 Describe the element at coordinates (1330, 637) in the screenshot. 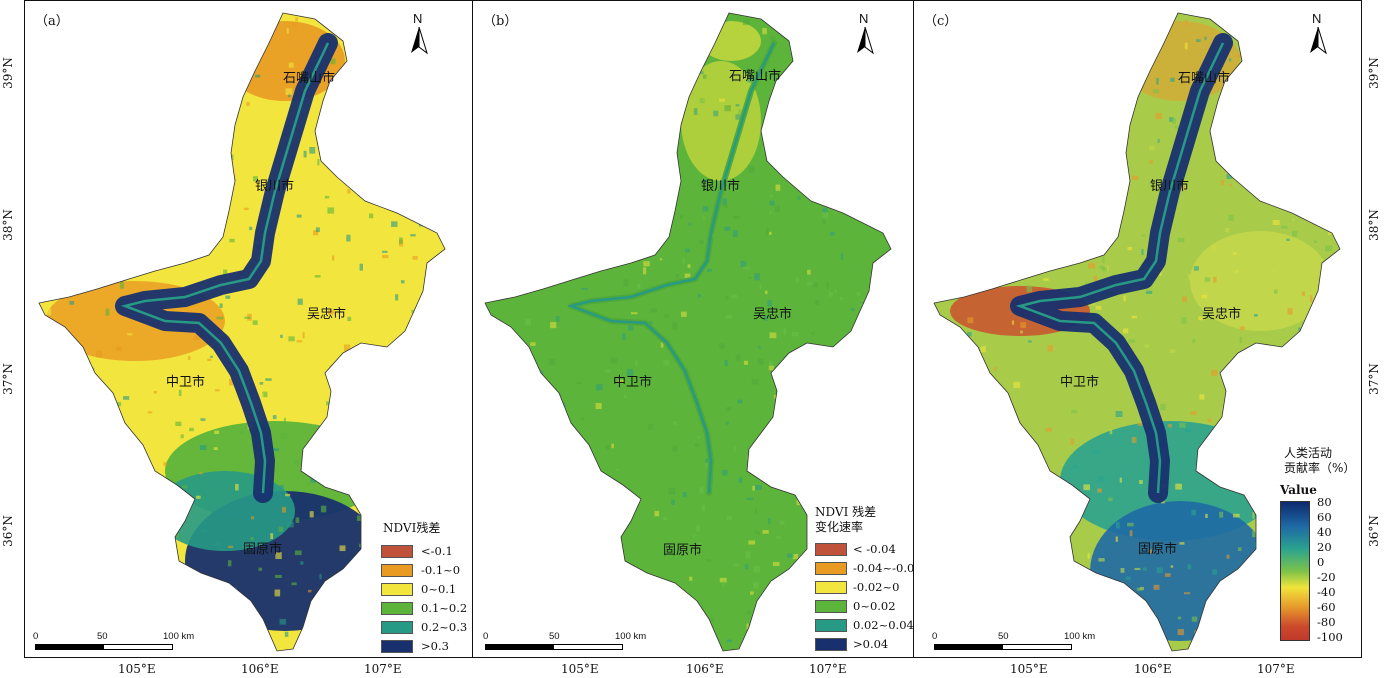

I see `colorbar-tick: -100` at that location.